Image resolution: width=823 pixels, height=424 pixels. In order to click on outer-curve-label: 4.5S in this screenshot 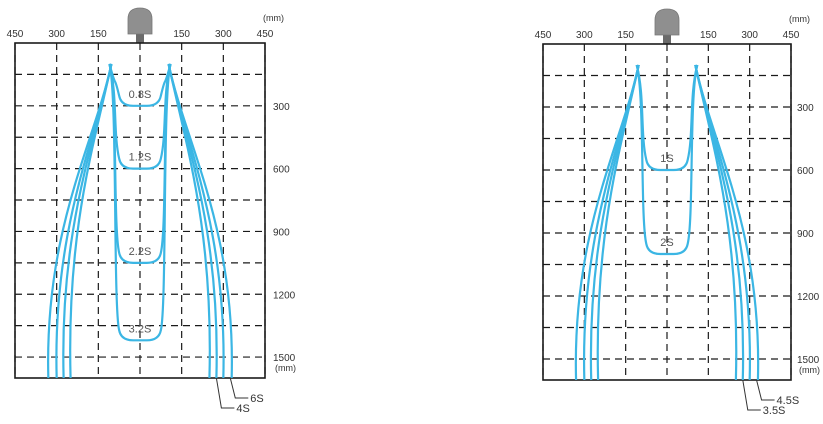, I will do `click(788, 401)`.